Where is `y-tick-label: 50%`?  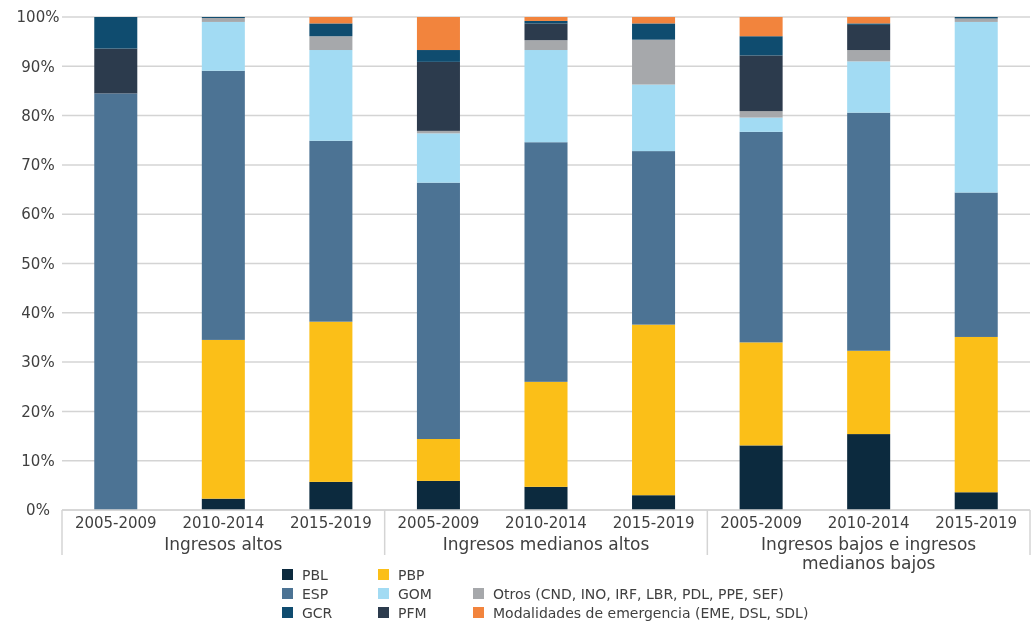 y-tick-label: 50% is located at coordinates (38, 263).